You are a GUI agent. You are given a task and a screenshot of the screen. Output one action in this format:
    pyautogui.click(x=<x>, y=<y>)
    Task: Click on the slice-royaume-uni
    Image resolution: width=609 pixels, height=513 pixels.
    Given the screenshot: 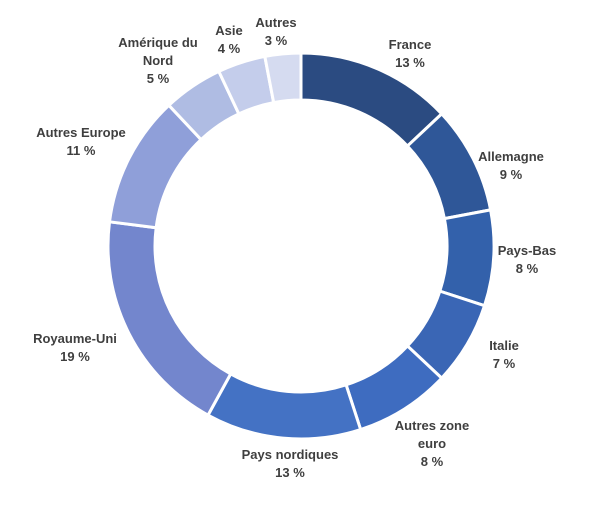 What is the action you would take?
    pyautogui.click(x=169, y=318)
    